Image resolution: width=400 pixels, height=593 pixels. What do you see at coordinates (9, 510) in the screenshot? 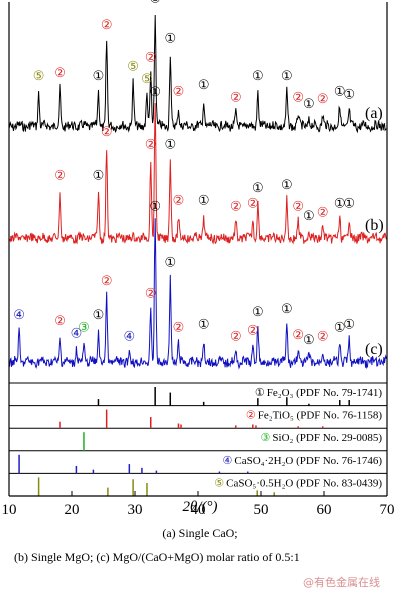
I see `x-tick-label: 10` at bounding box center [9, 510].